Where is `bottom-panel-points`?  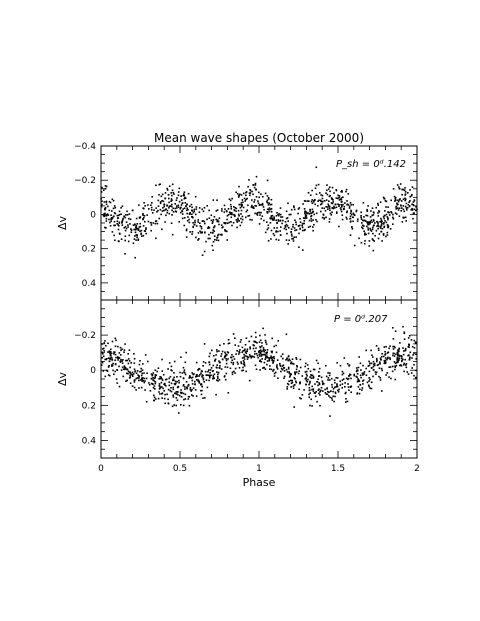
bottom-panel-points is located at coordinates (258, 371).